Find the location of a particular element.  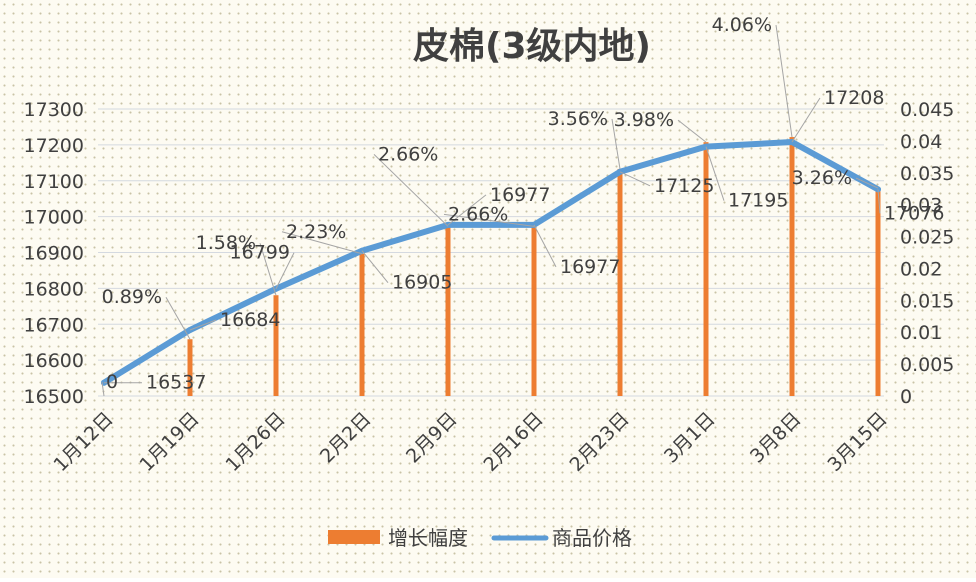

line-data-label: 16684 is located at coordinates (250, 320).